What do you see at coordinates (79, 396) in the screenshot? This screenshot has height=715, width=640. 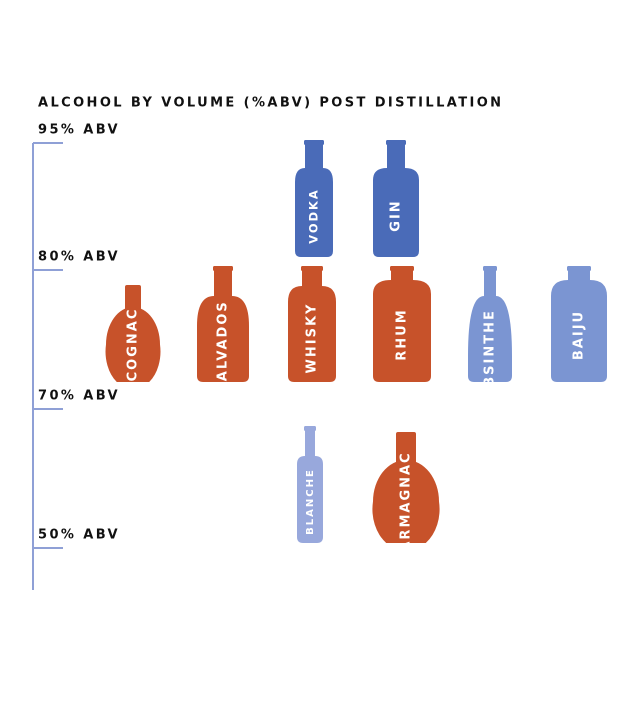 I see `tier-label: 70% ABV` at bounding box center [79, 396].